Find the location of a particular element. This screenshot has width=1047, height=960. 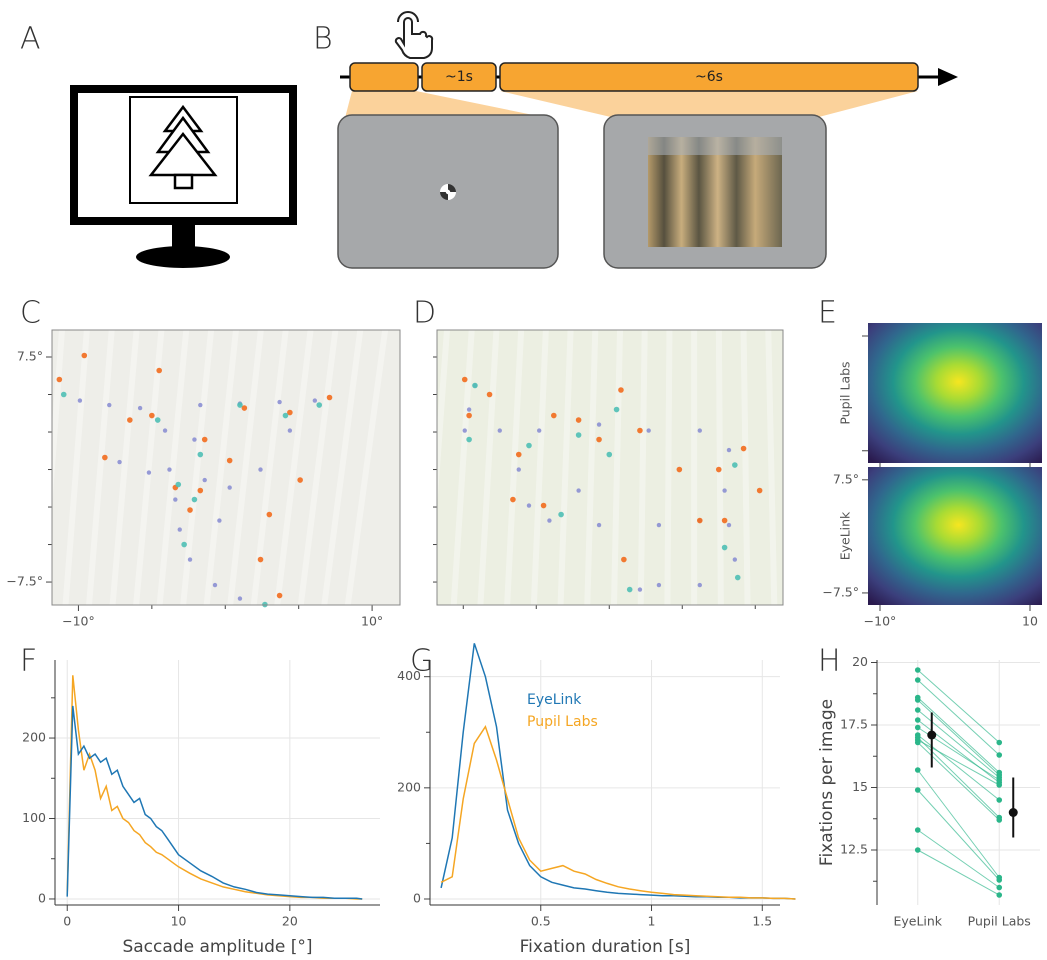

x-tick-label: 0 is located at coordinates (67, 921).